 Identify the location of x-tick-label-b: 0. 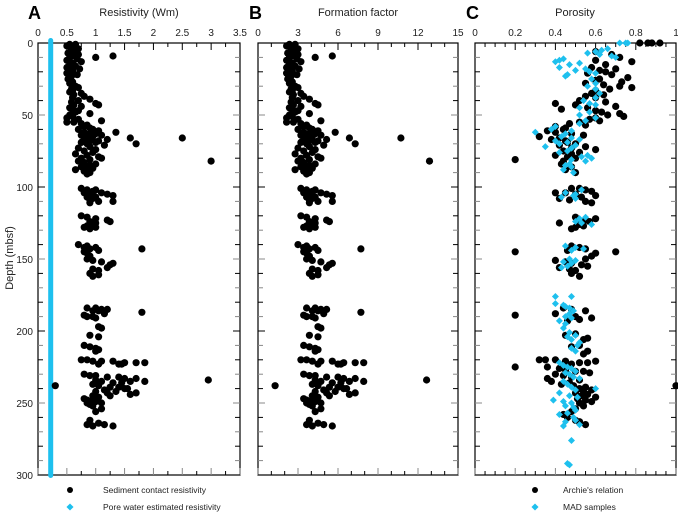
(258, 33).